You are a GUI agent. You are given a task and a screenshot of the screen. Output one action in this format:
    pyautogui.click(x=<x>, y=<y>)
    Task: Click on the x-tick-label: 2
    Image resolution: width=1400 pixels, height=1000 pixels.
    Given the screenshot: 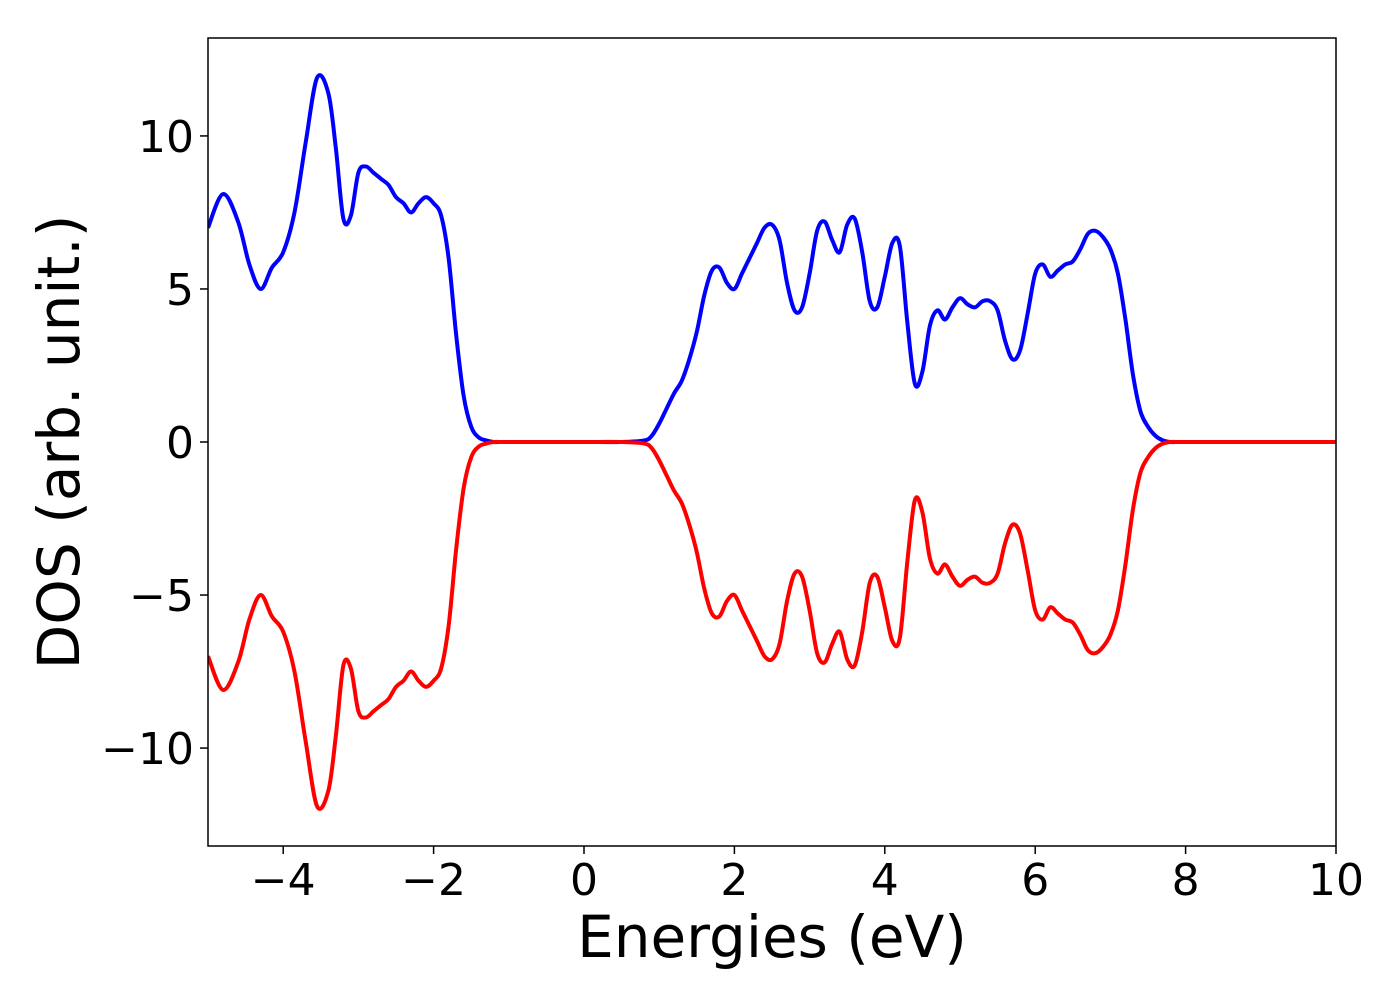 What is the action you would take?
    pyautogui.click(x=734, y=880)
    